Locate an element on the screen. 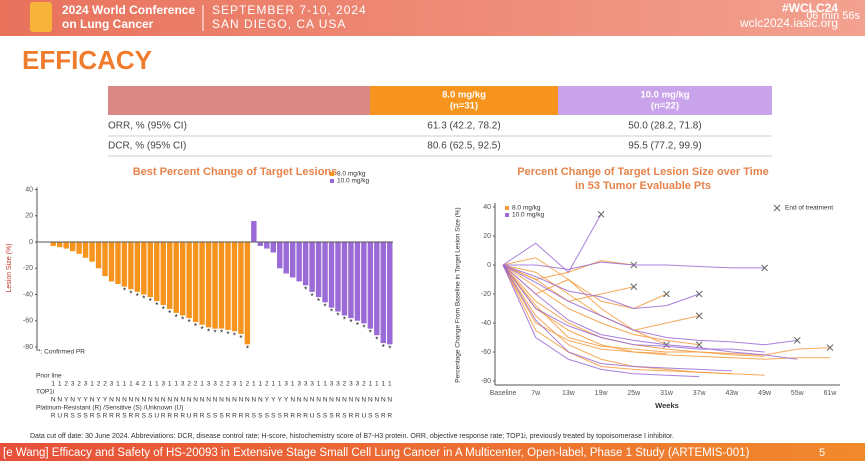 This screenshot has width=865, height=461. row-value: 4 is located at coordinates (138, 384).